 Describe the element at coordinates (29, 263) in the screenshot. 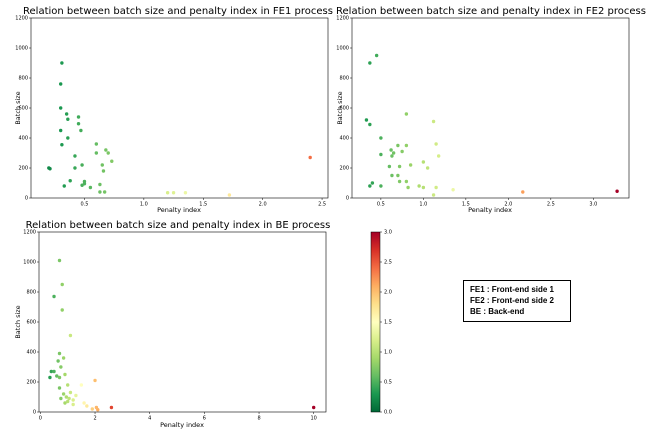

I see `y-tick-label: 1000` at that location.